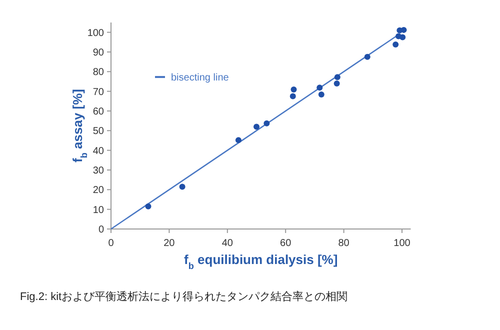  I want to click on x-tick-label: 20, so click(170, 243).